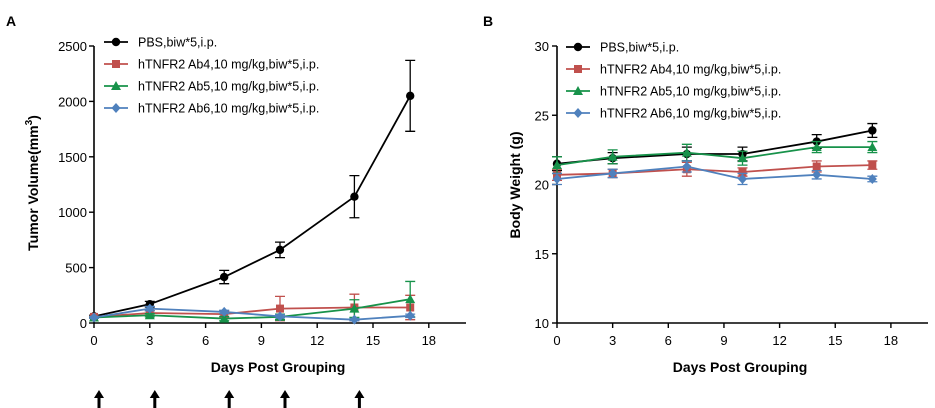 This screenshot has width=935, height=408. What do you see at coordinates (835, 340) in the screenshot?
I see `panel-b-xtick-label: 15` at bounding box center [835, 340].